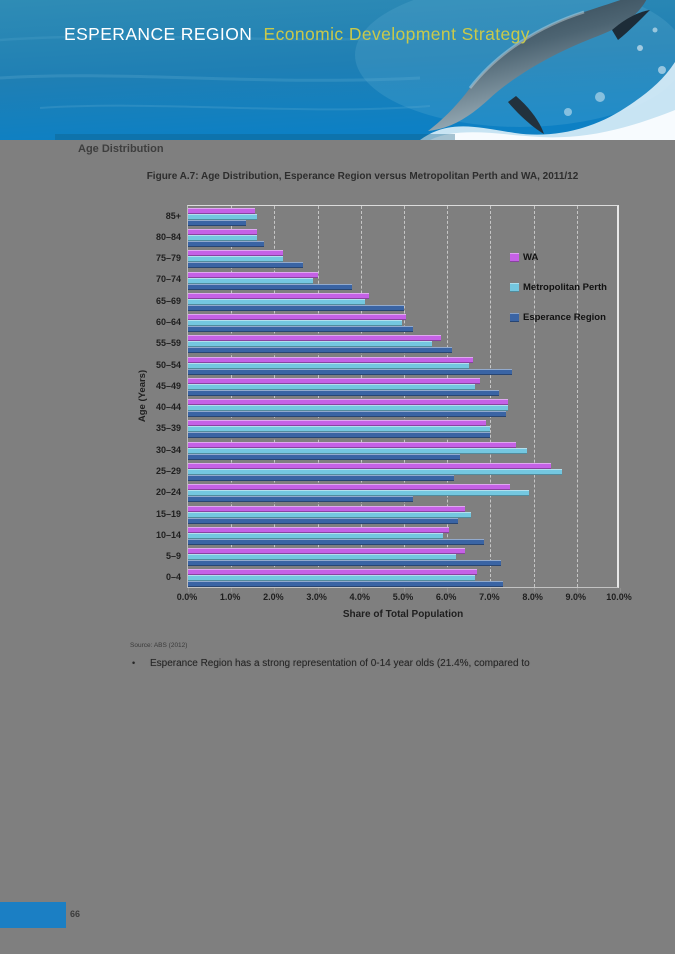 The image size is (675, 954). Describe the element at coordinates (168, 449) in the screenshot. I see `y-tick-label: 30–34` at that location.